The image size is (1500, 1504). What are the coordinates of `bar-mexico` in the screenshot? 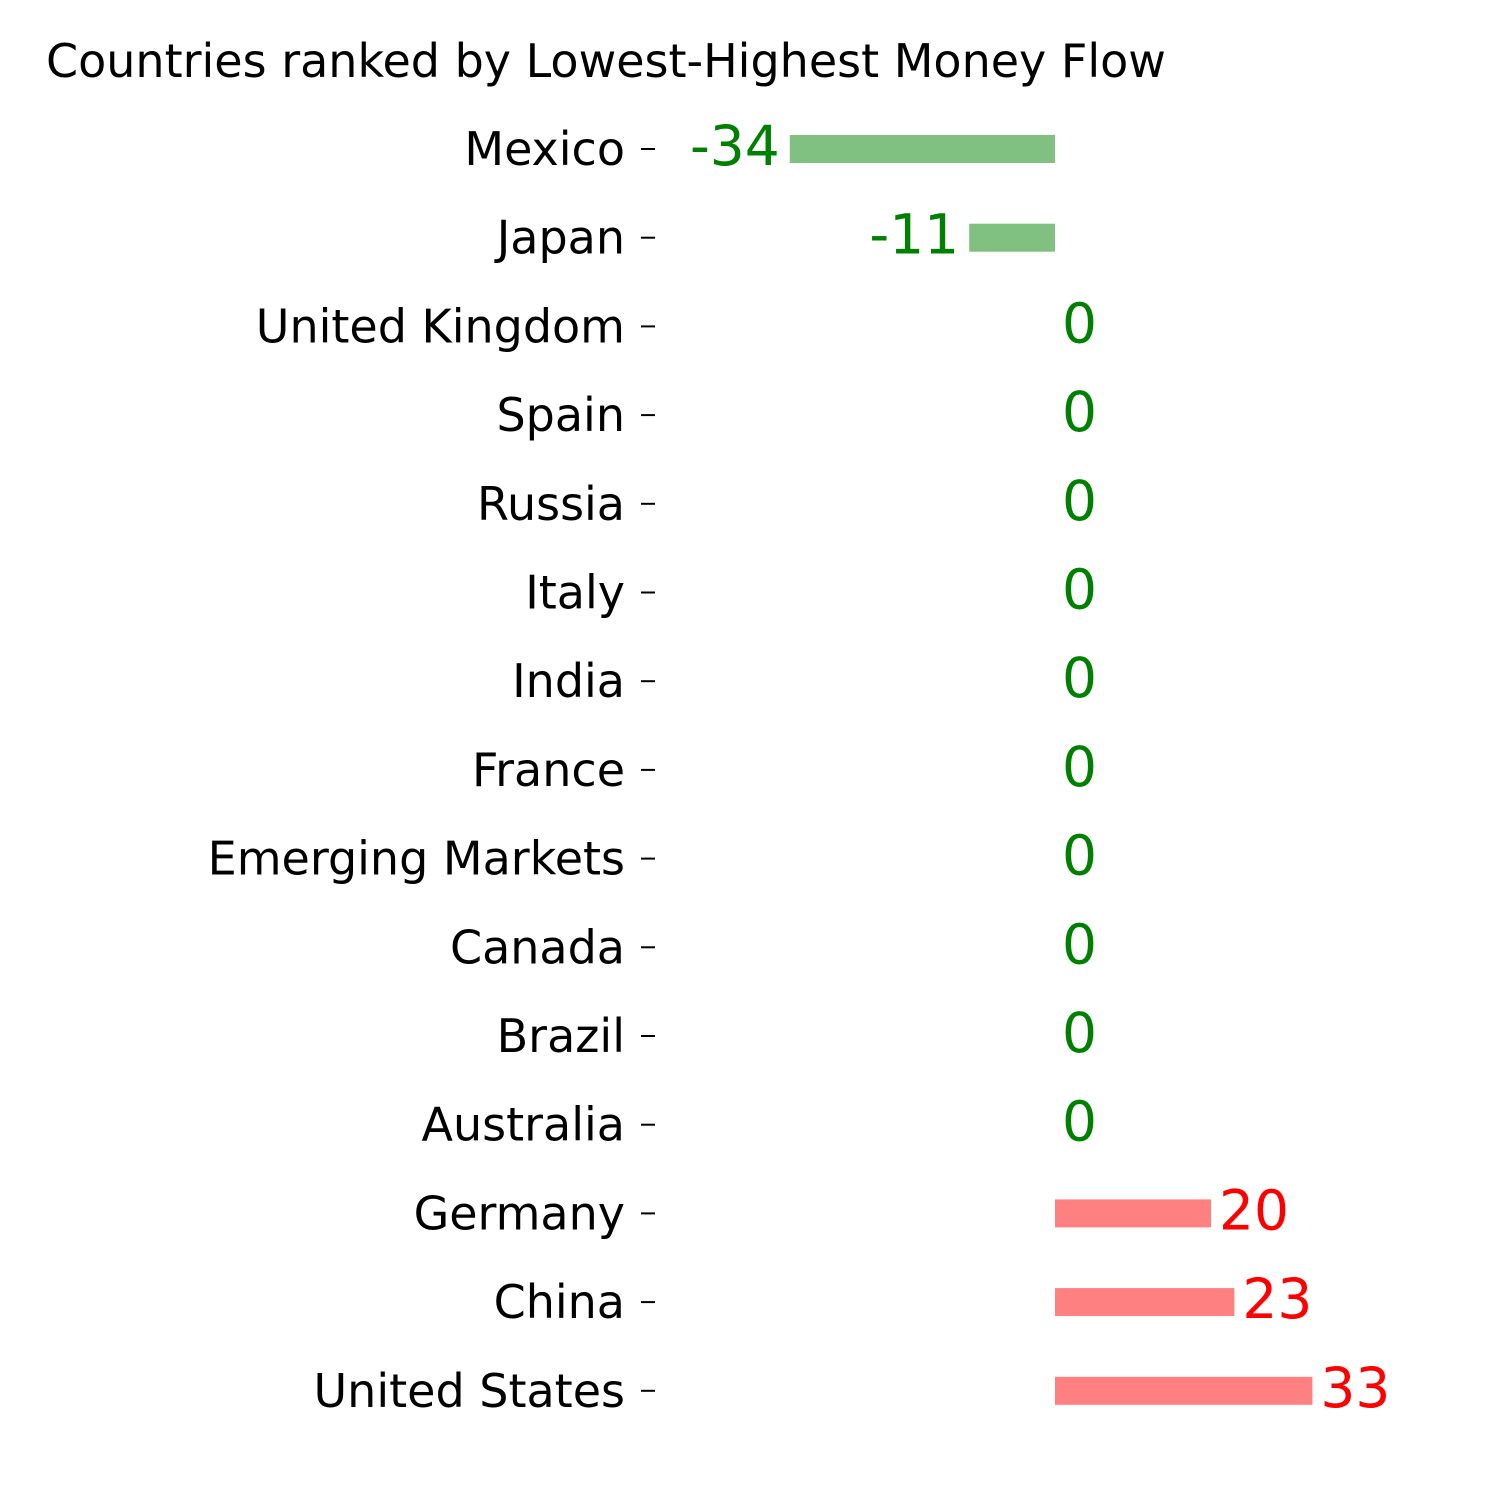 It's located at (922, 149).